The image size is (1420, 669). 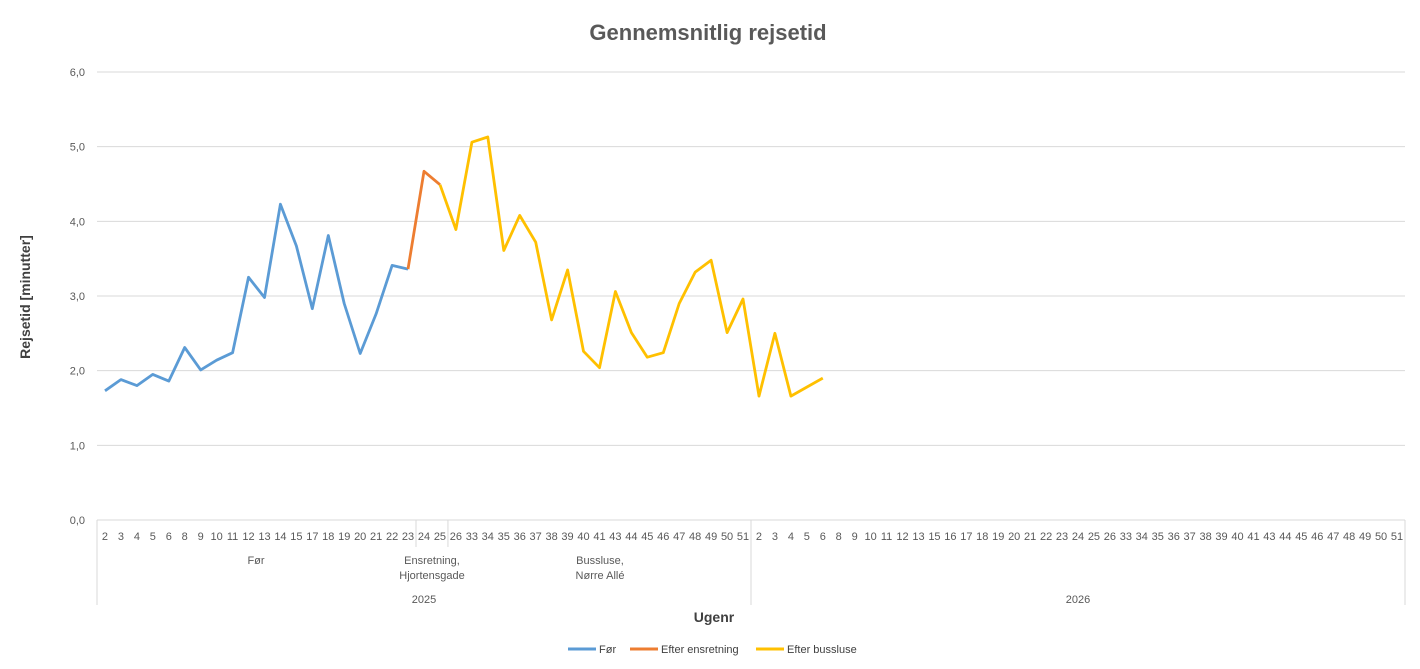 What do you see at coordinates (600, 561) in the screenshot?
I see `phase-label: Bussluse,` at bounding box center [600, 561].